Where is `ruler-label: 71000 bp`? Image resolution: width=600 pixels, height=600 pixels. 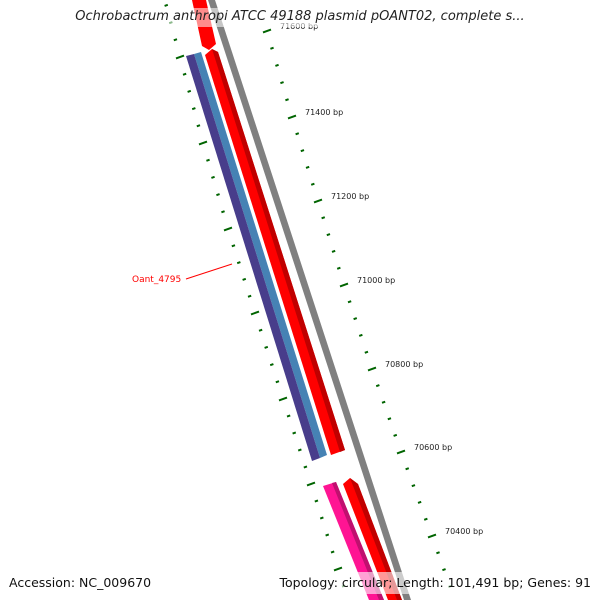 ruler-label: 71000 bp is located at coordinates (376, 280).